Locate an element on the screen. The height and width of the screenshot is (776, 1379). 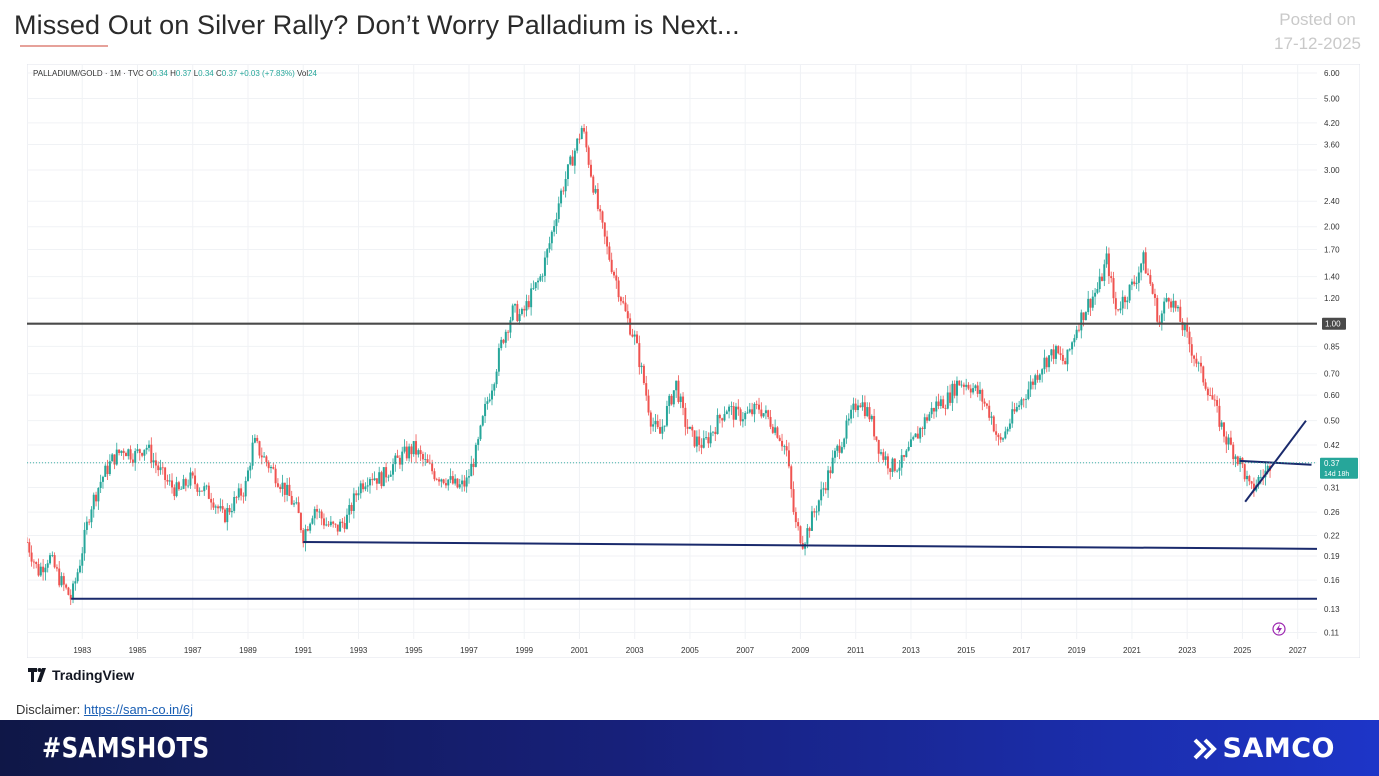
x-tick-label: 2019 is located at coordinates (1077, 650).